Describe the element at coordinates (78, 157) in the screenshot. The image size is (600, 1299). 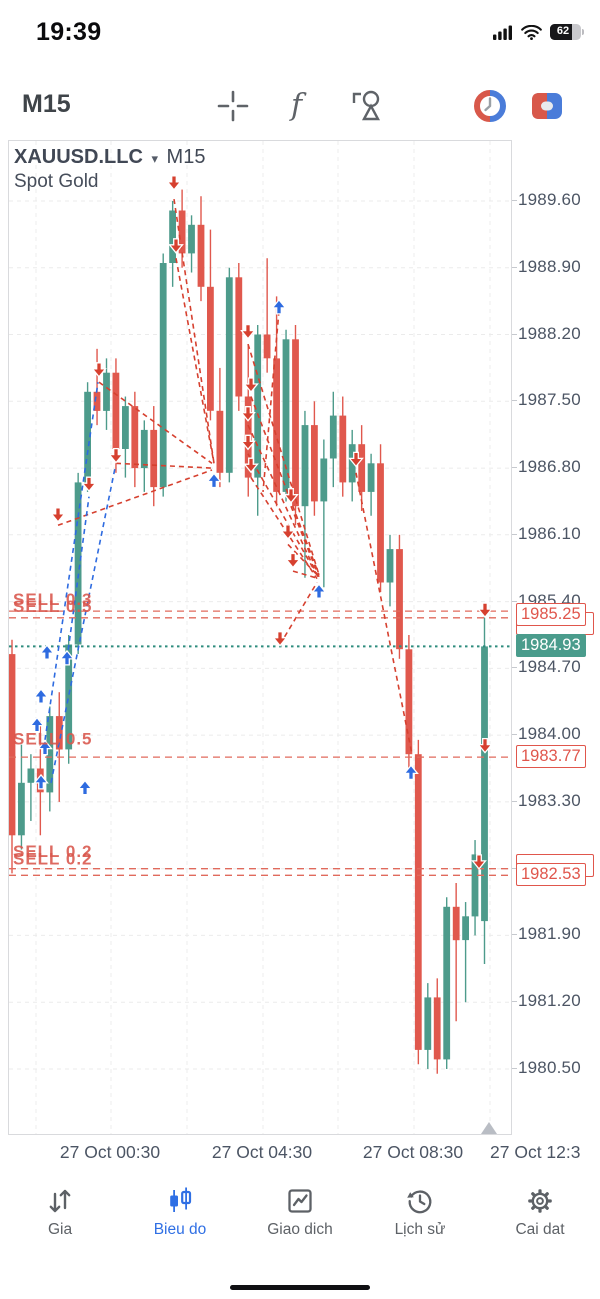
I see `symbol-name: XAUUSD.LLC` at that location.